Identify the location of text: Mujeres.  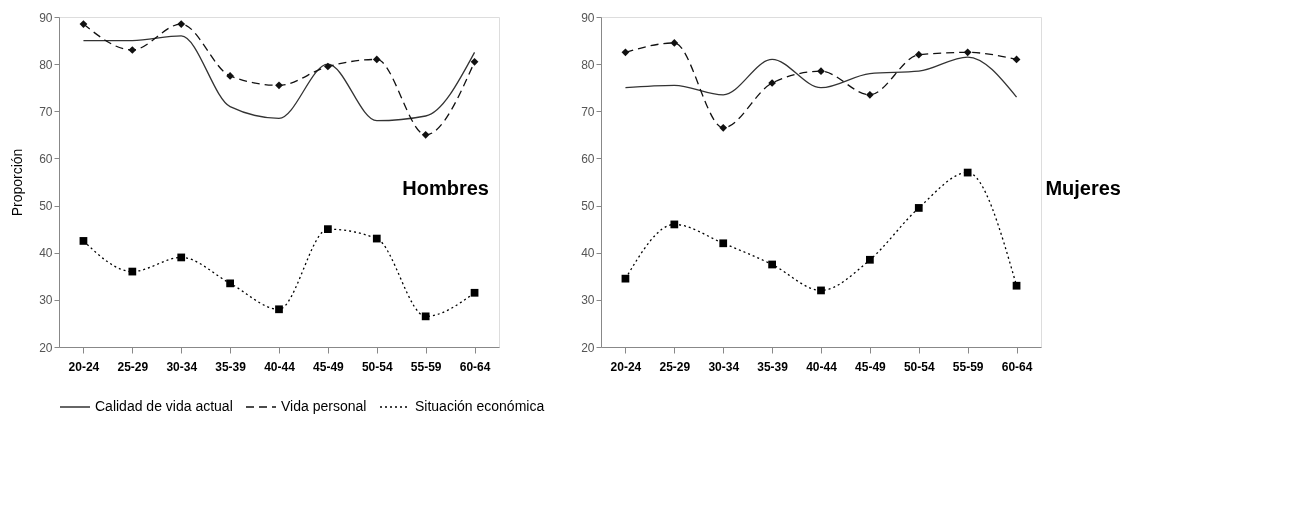
(1083, 187).